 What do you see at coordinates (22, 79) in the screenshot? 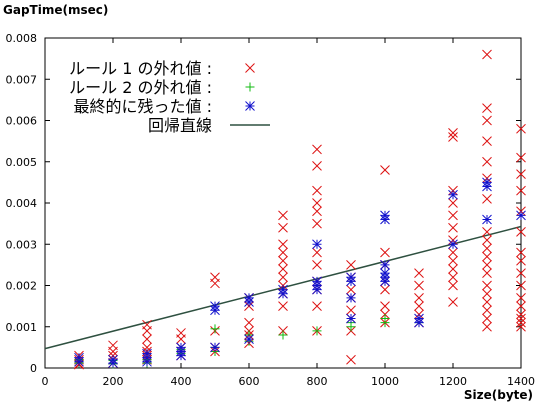
I see `y-tick-label: 0.007` at bounding box center [22, 79].